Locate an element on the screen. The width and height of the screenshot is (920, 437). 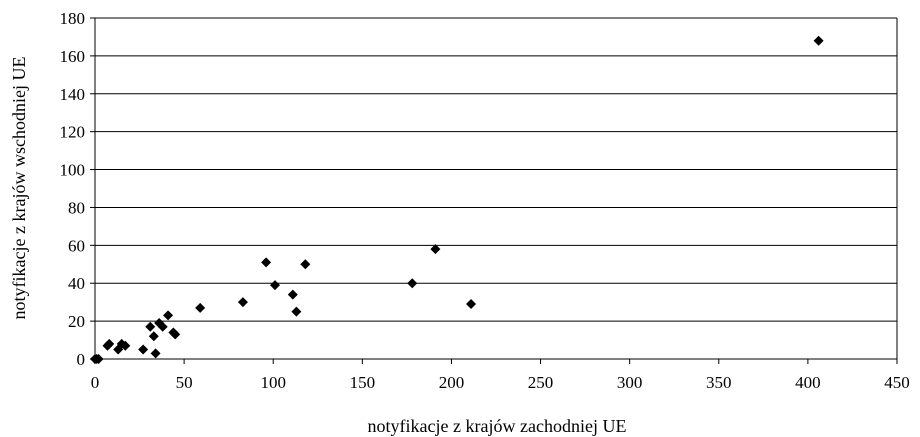
y-tick-label: 20 is located at coordinates (76, 321).